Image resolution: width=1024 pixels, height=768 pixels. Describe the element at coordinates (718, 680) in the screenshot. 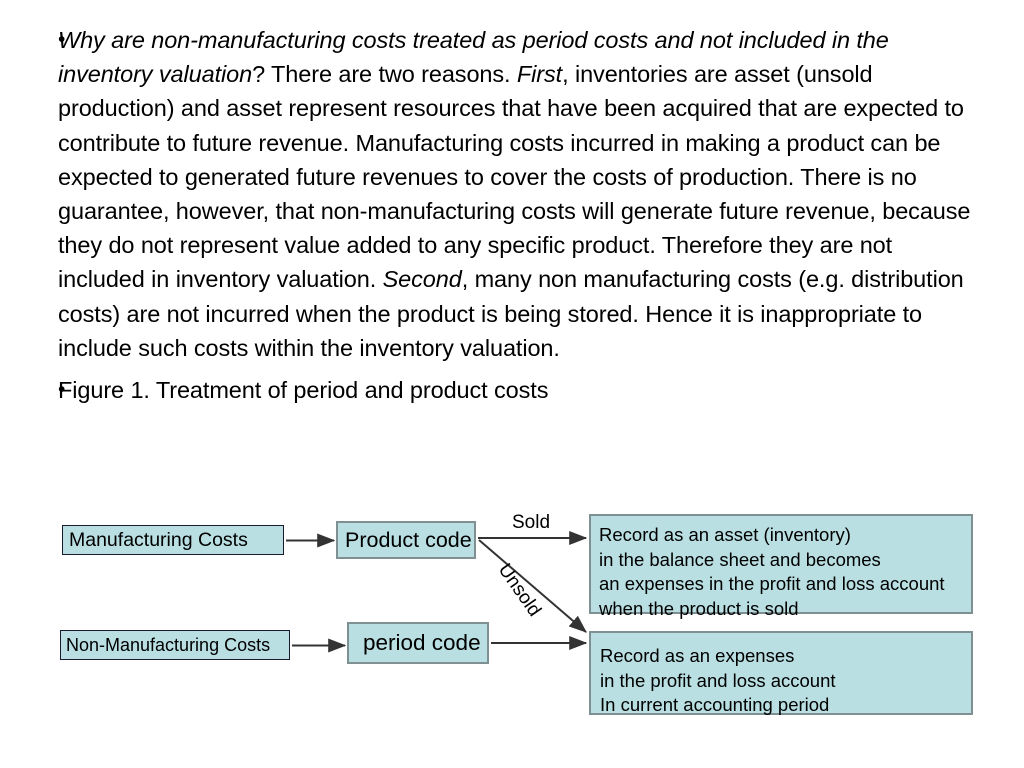

I see `node-expense-record-line: in the profit and loss account` at that location.